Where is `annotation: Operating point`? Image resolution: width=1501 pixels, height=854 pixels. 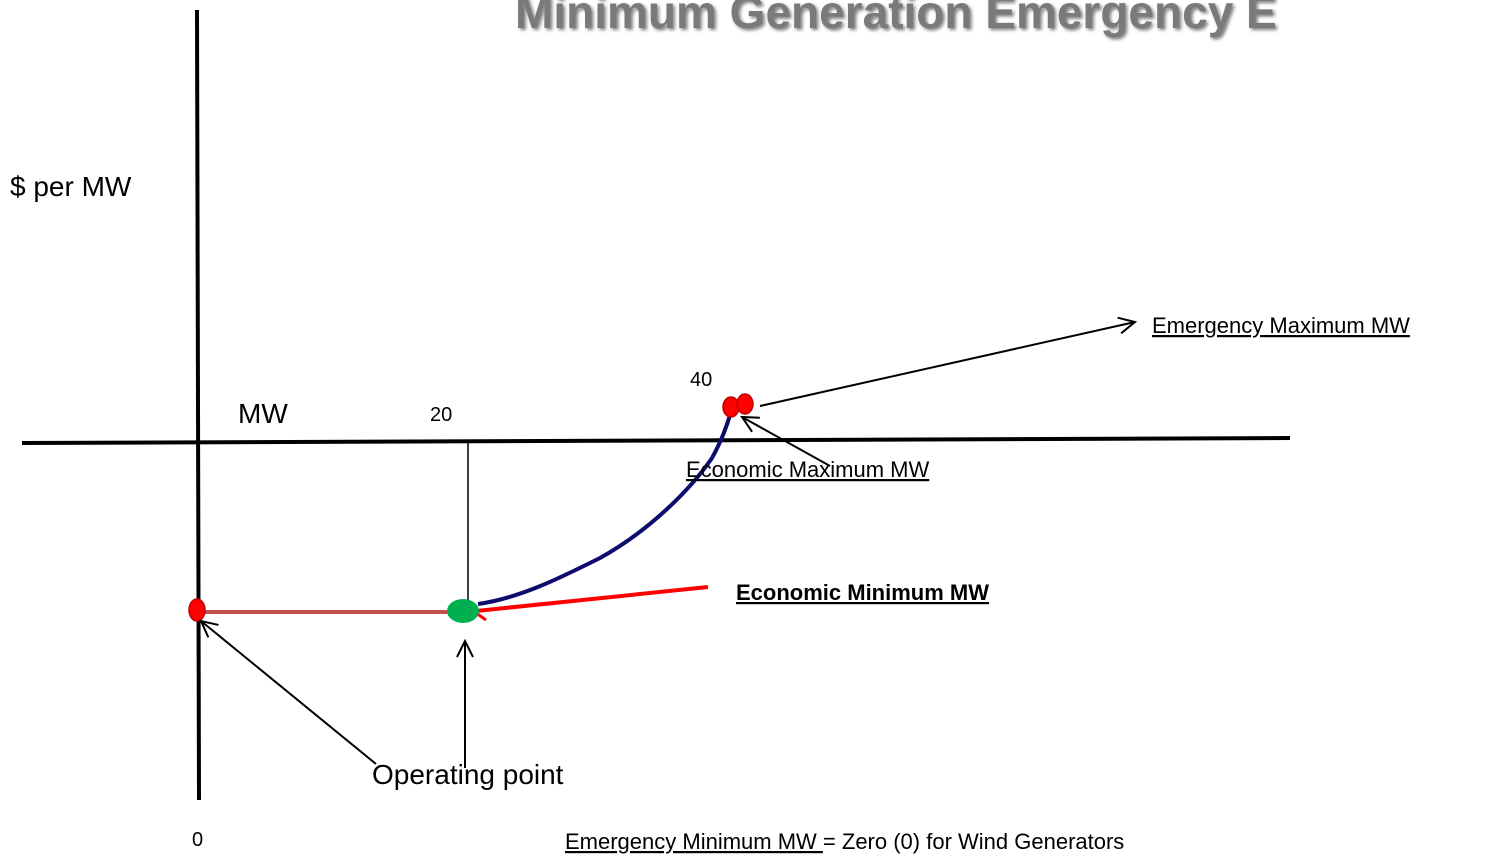 annotation: Operating point is located at coordinates (468, 774).